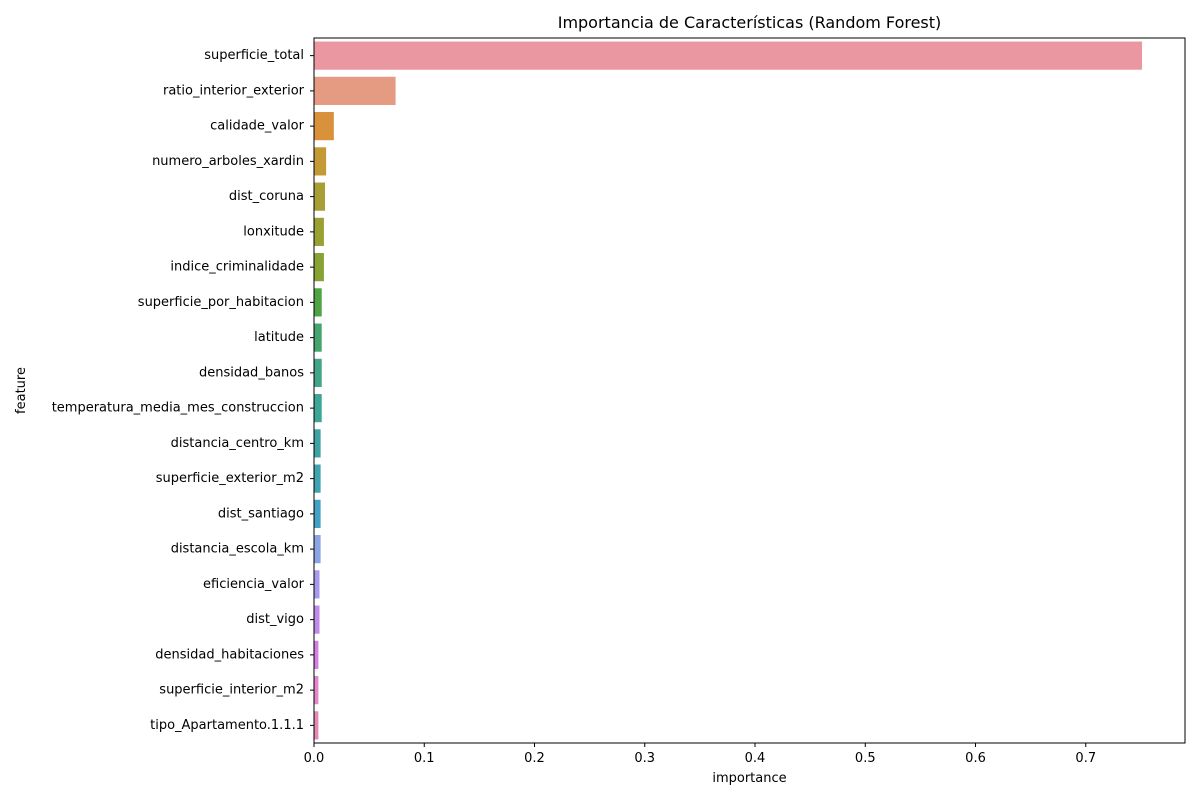 The image size is (1200, 800). Describe the element at coordinates (234, 90) in the screenshot. I see `y-tick-label: ratio_interior_exterior` at that location.